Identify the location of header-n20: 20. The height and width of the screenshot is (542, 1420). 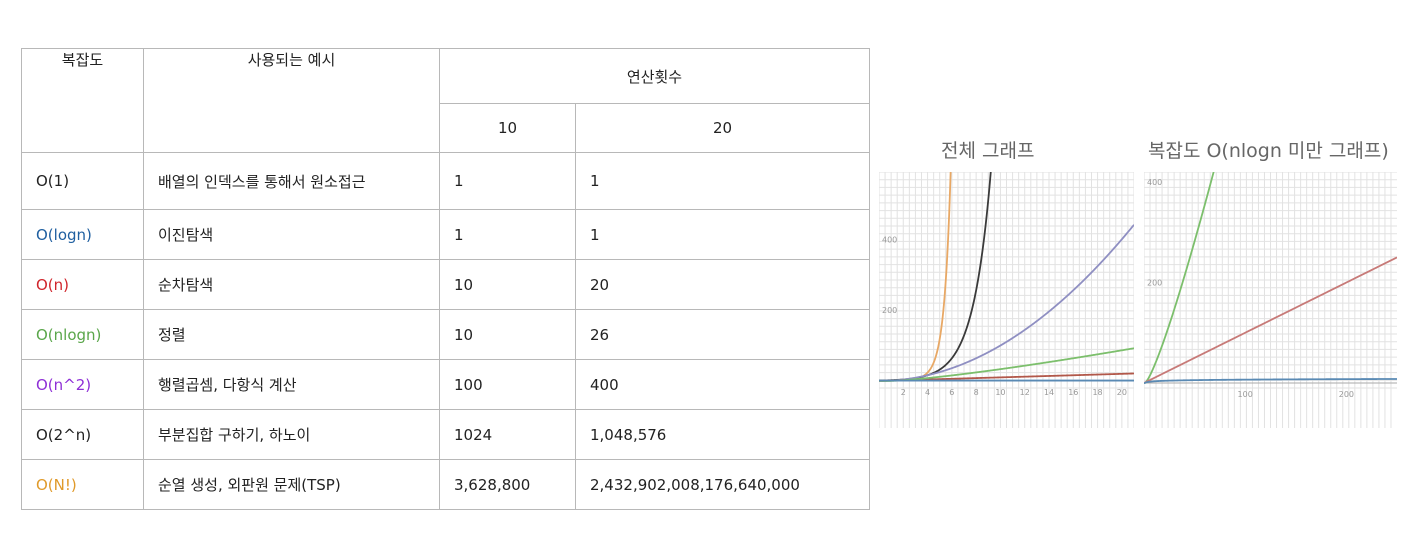
(722, 128).